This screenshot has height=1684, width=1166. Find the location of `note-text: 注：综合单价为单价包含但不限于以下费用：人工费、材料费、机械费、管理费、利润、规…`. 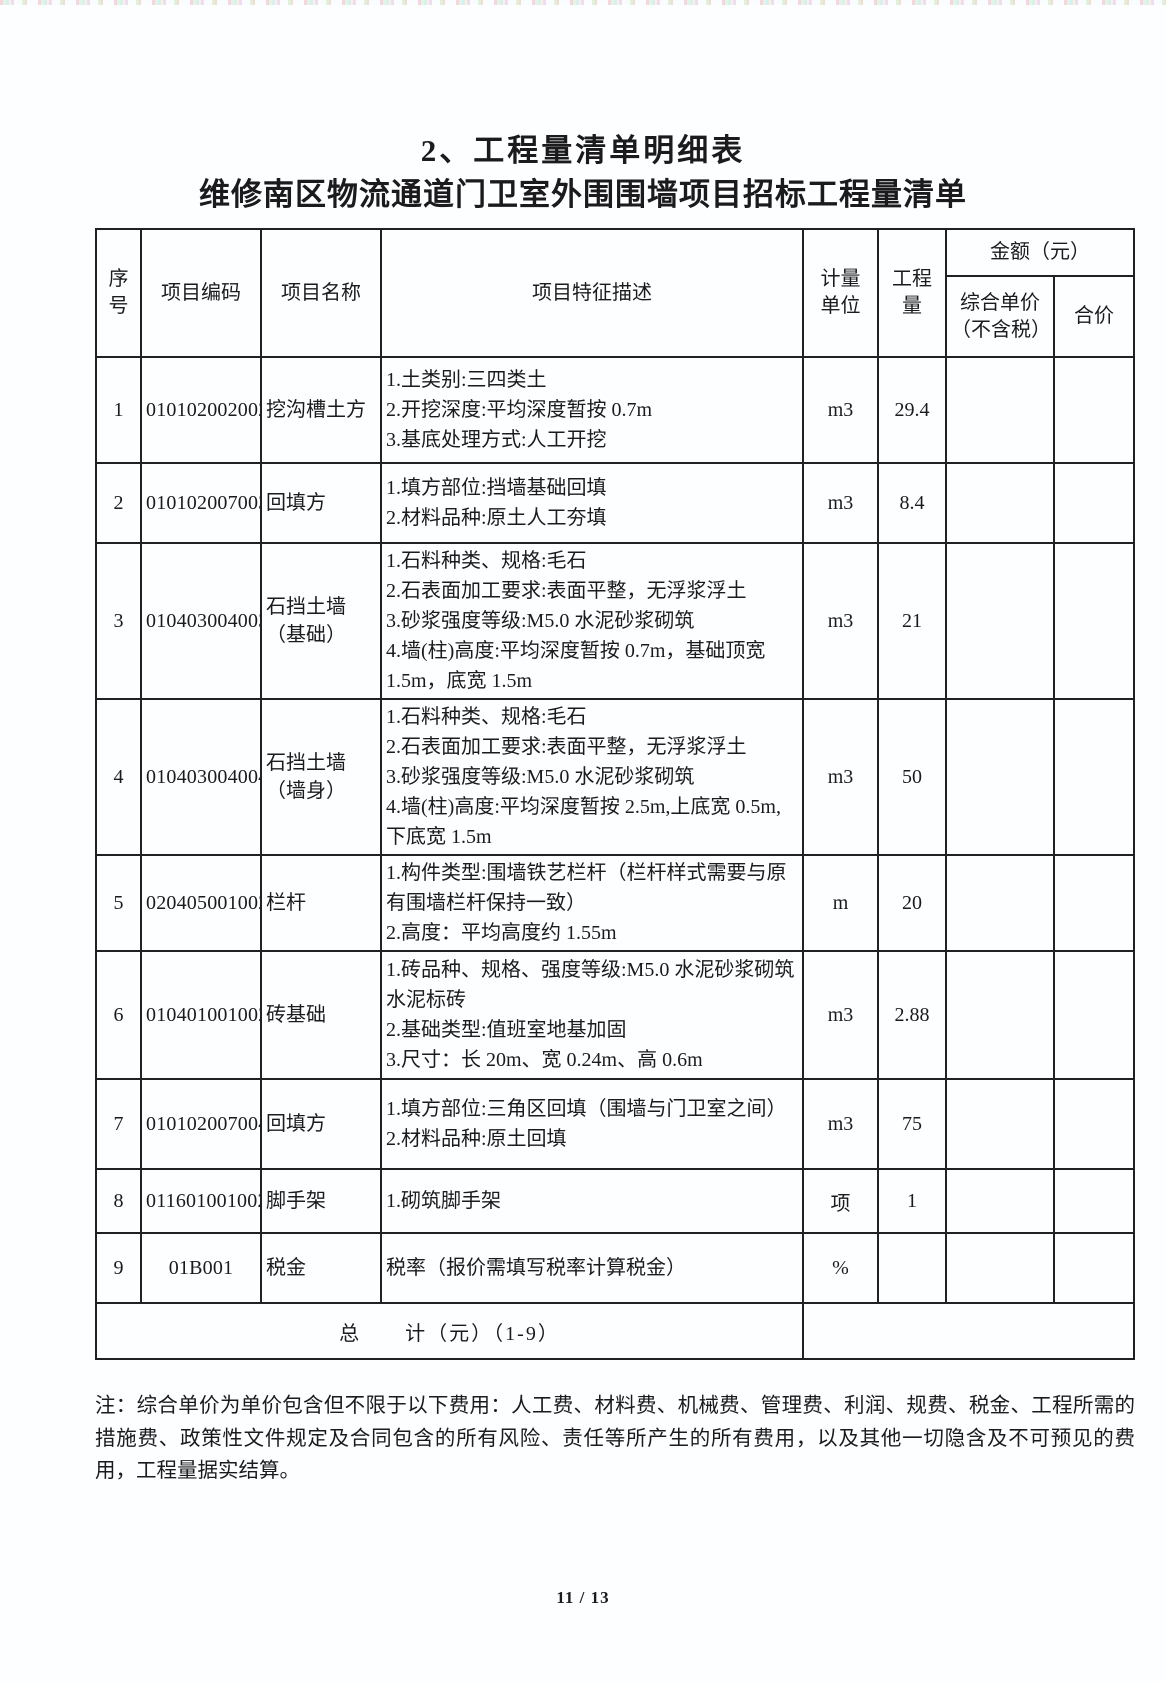

note-text: 注：综合单价为单价包含但不限于以下费用：人工费、材料费、机械费、管理费、利润、规… is located at coordinates (615, 1439).